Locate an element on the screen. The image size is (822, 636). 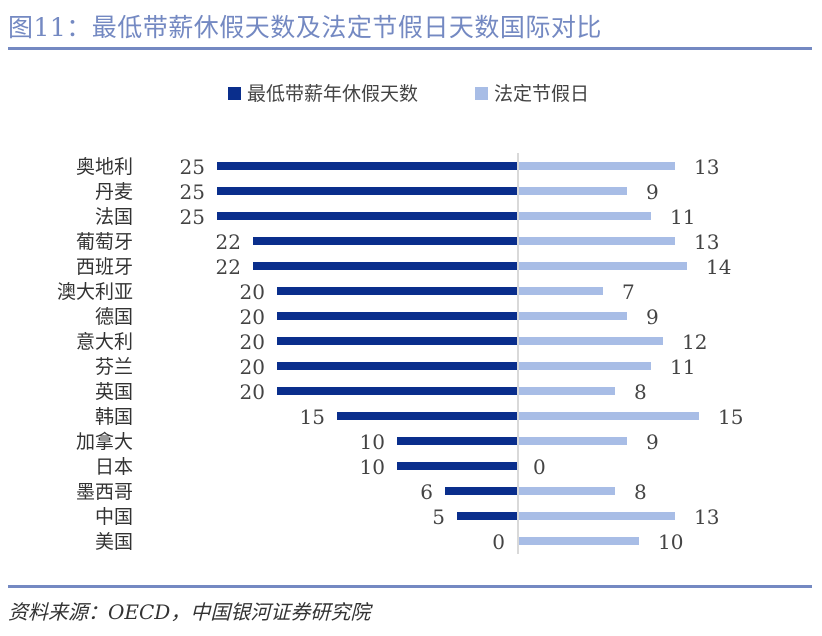
category-label: 英国 is located at coordinates (114, 392).